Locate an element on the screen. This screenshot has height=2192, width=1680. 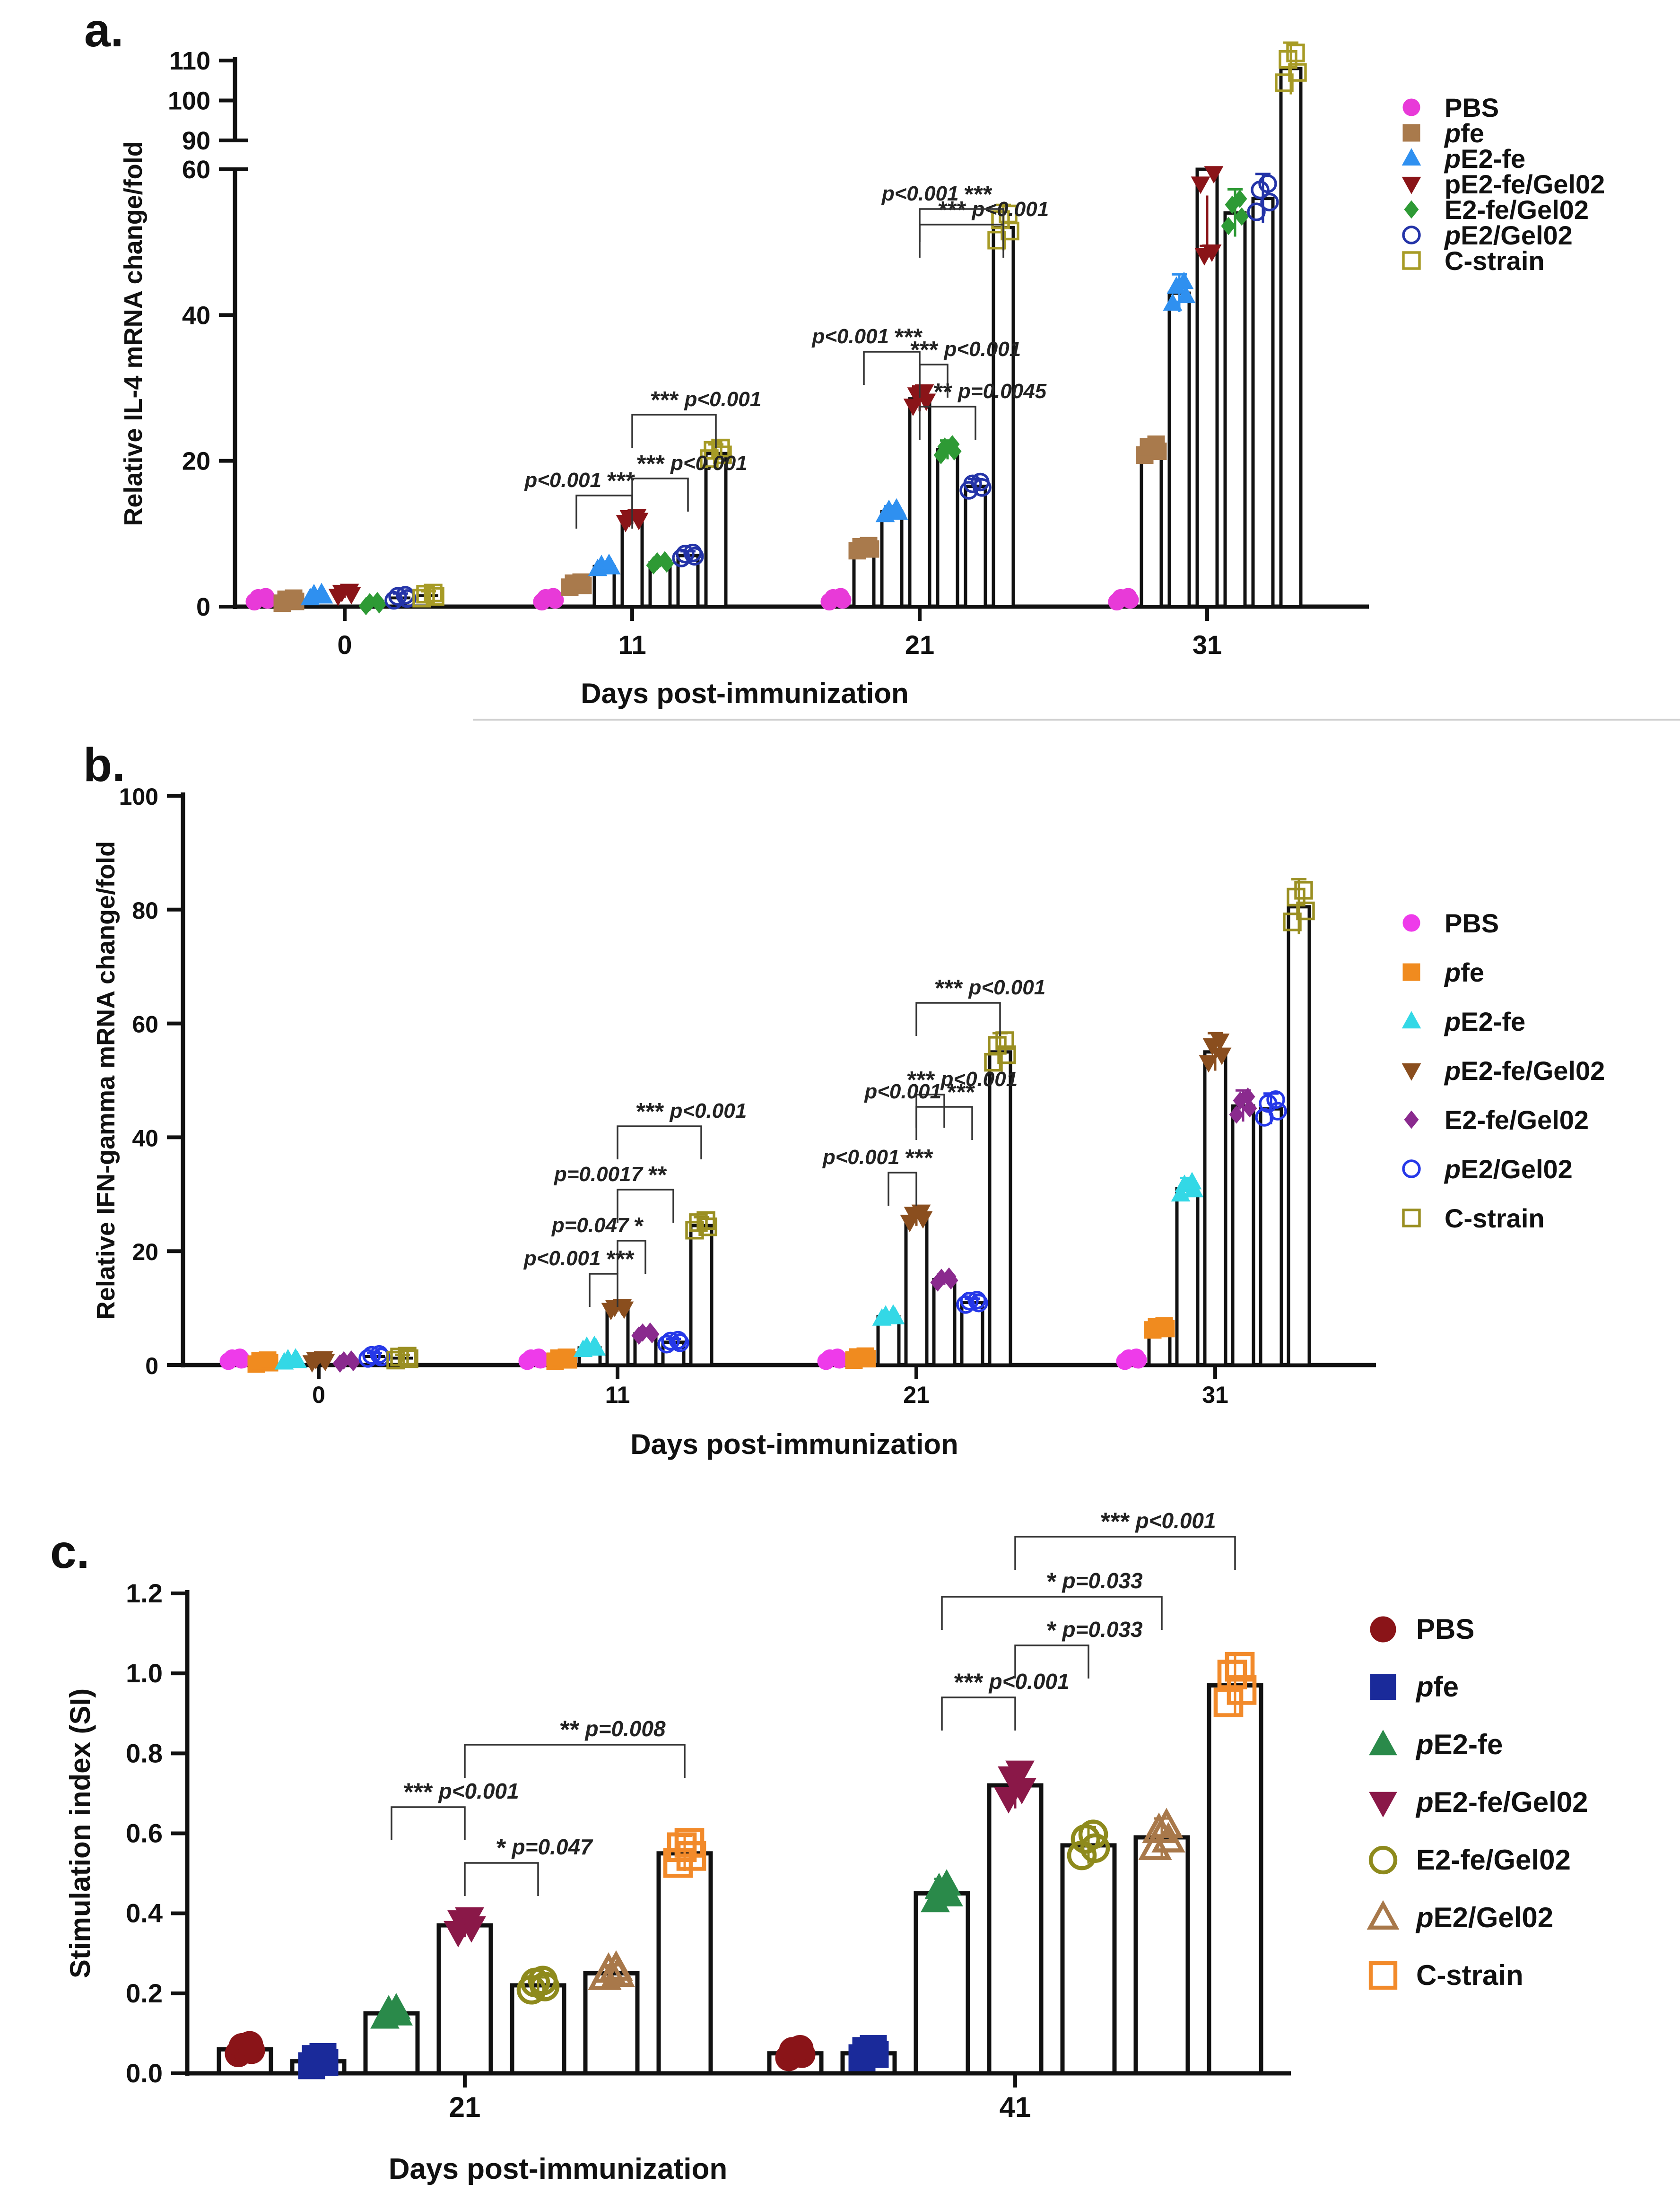
significance-stars-2: *** is located at coordinates (621, 481).